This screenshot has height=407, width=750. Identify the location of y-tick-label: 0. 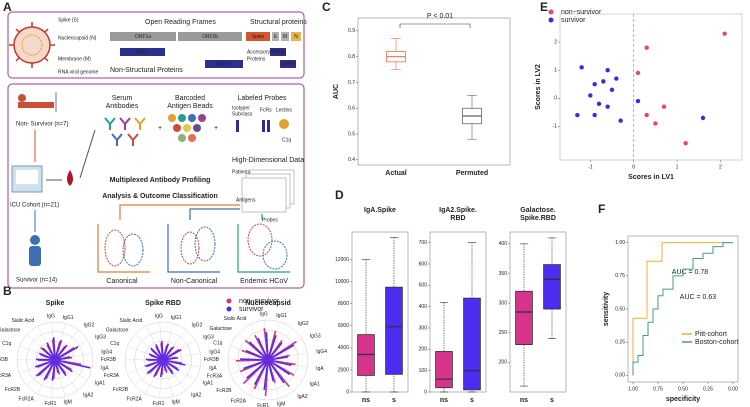
(425, 392).